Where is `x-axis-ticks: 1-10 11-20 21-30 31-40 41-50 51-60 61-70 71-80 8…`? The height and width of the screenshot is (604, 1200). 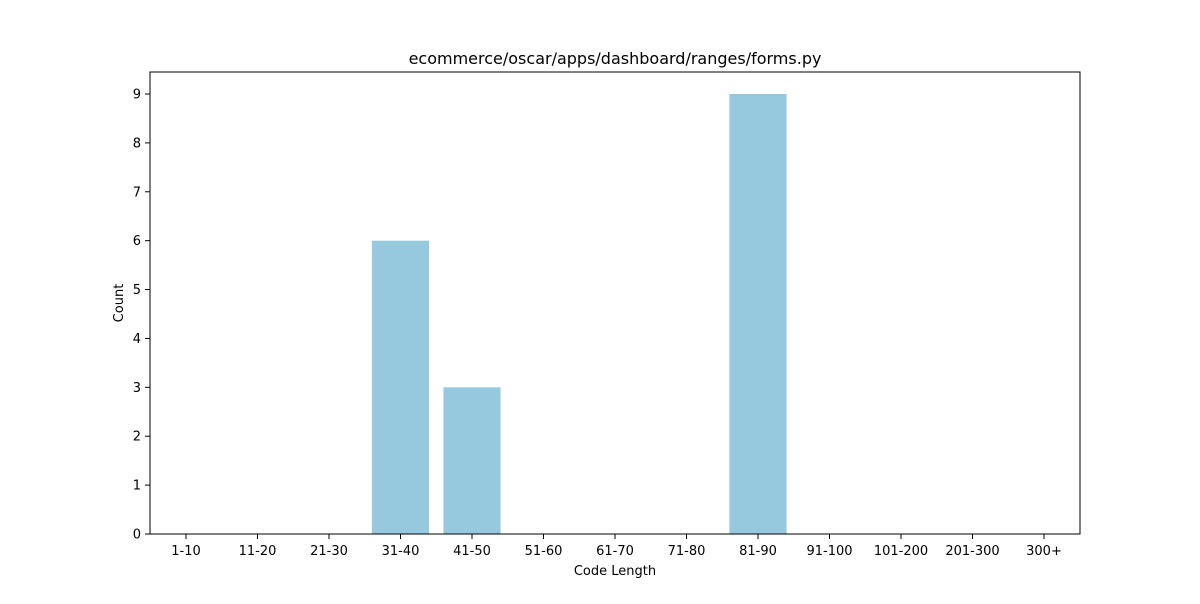
x-axis-ticks: 1-10 11-20 21-30 31-40 41-50 51-60 61-70 71-80 8… is located at coordinates (616, 546).